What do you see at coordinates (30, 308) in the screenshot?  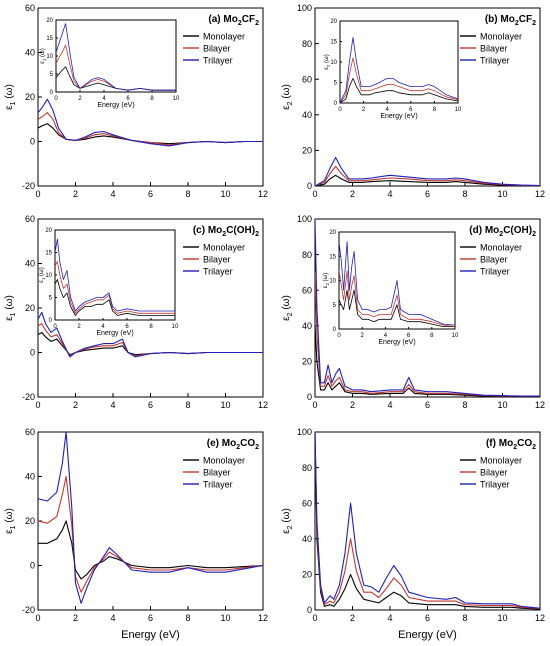 I see `panel-c-ytick-label: 20` at bounding box center [30, 308].